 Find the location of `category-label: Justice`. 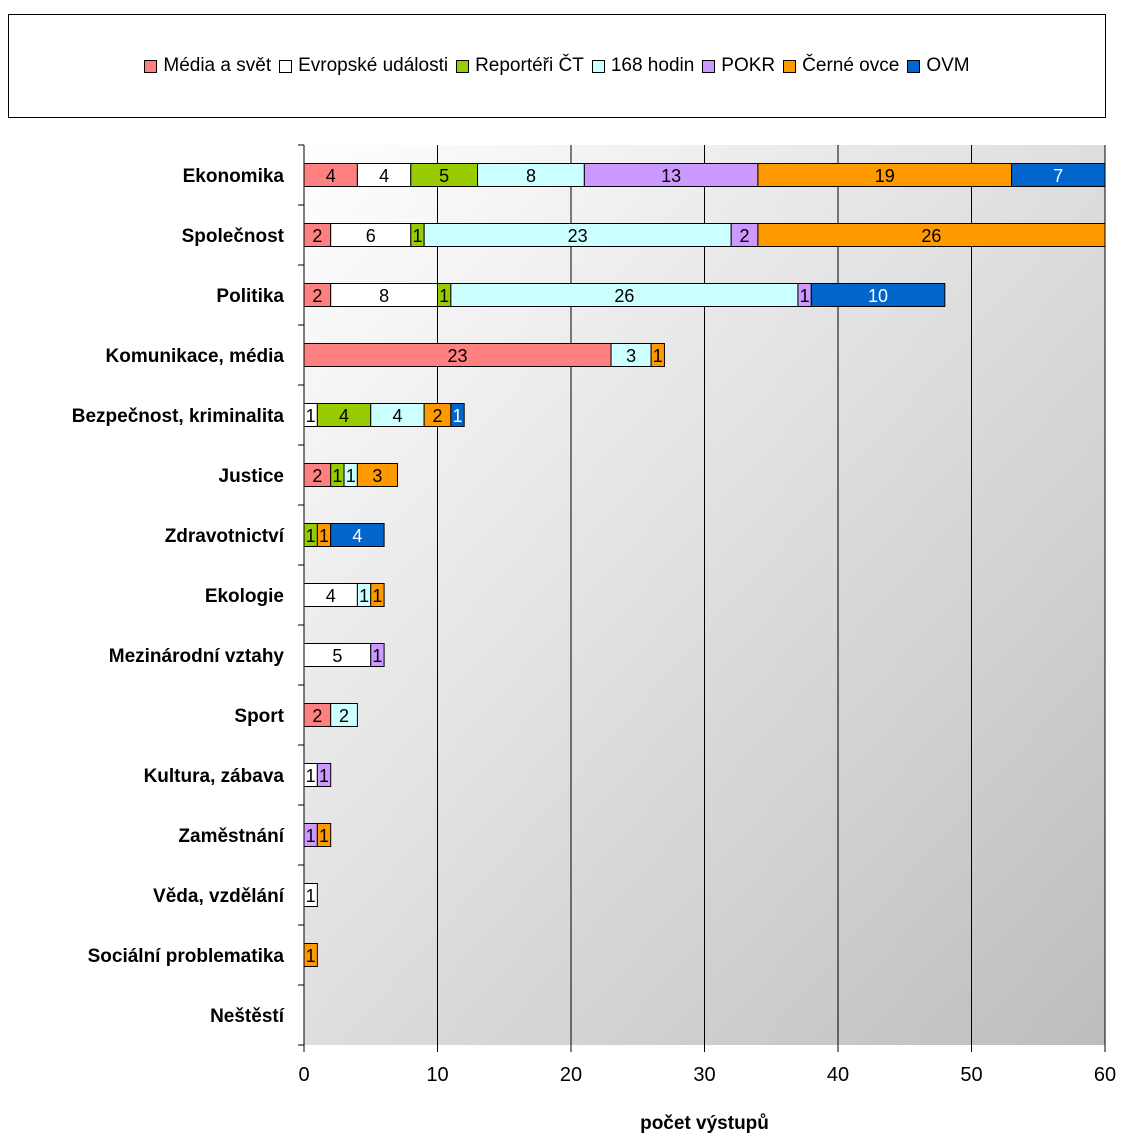

category-label: Justice is located at coordinates (251, 476).